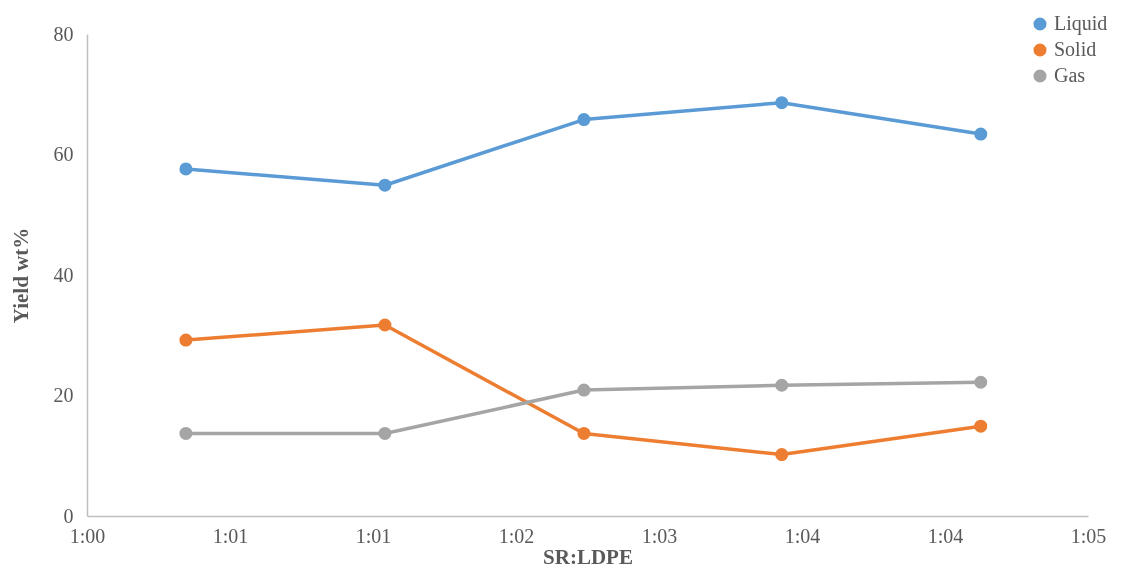 The height and width of the screenshot is (571, 1128). What do you see at coordinates (588, 556) in the screenshot?
I see `x-axis-title: SR:LDPE` at bounding box center [588, 556].